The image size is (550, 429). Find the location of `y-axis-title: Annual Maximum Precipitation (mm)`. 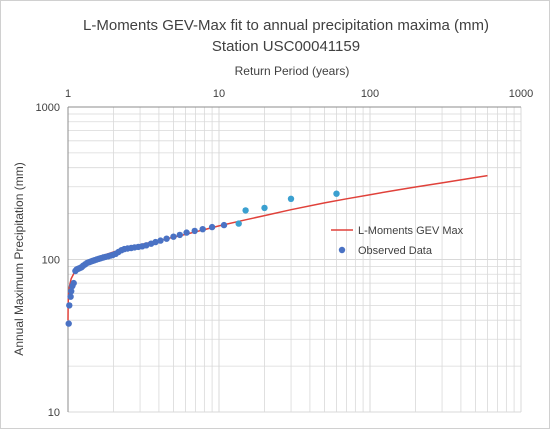

y-axis-title: Annual Maximum Precipitation (mm) is located at coordinates (19, 258).